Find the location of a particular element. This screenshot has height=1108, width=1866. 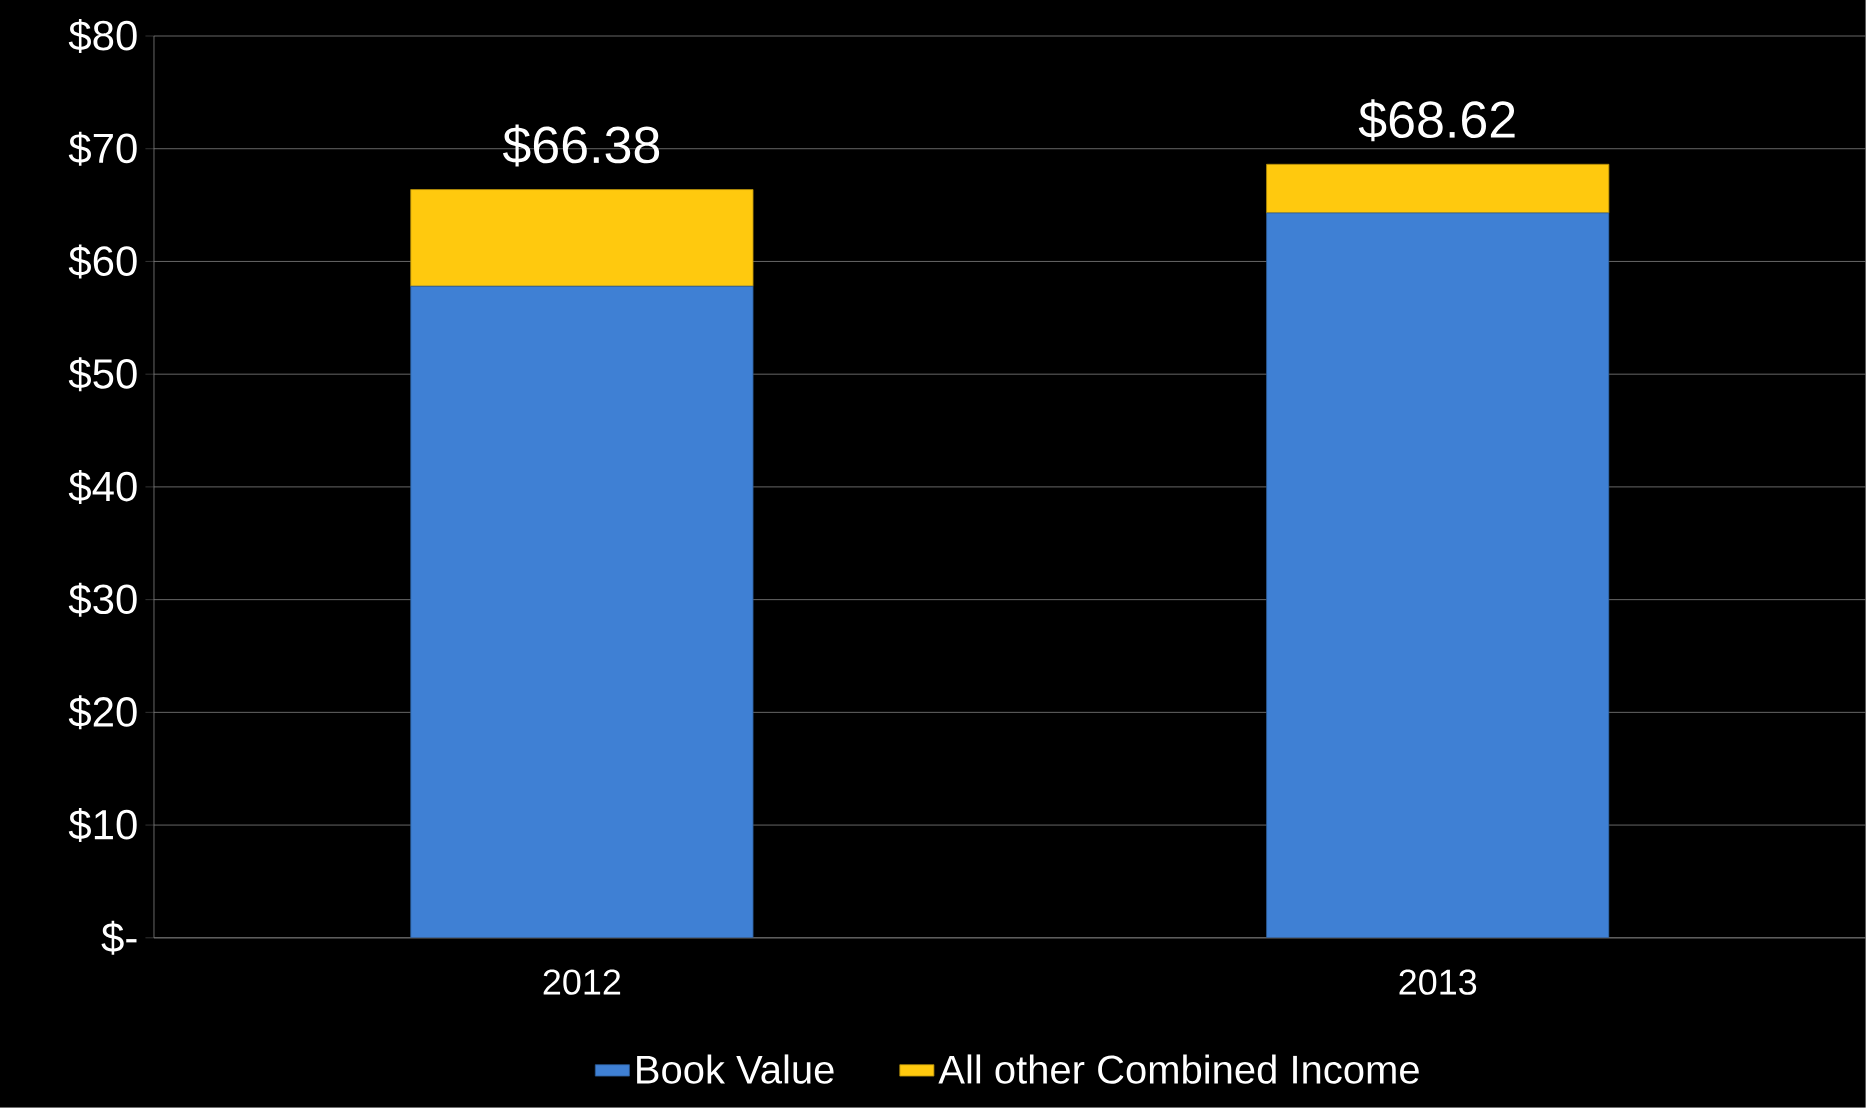

total-label: $68.62 is located at coordinates (1436, 120).